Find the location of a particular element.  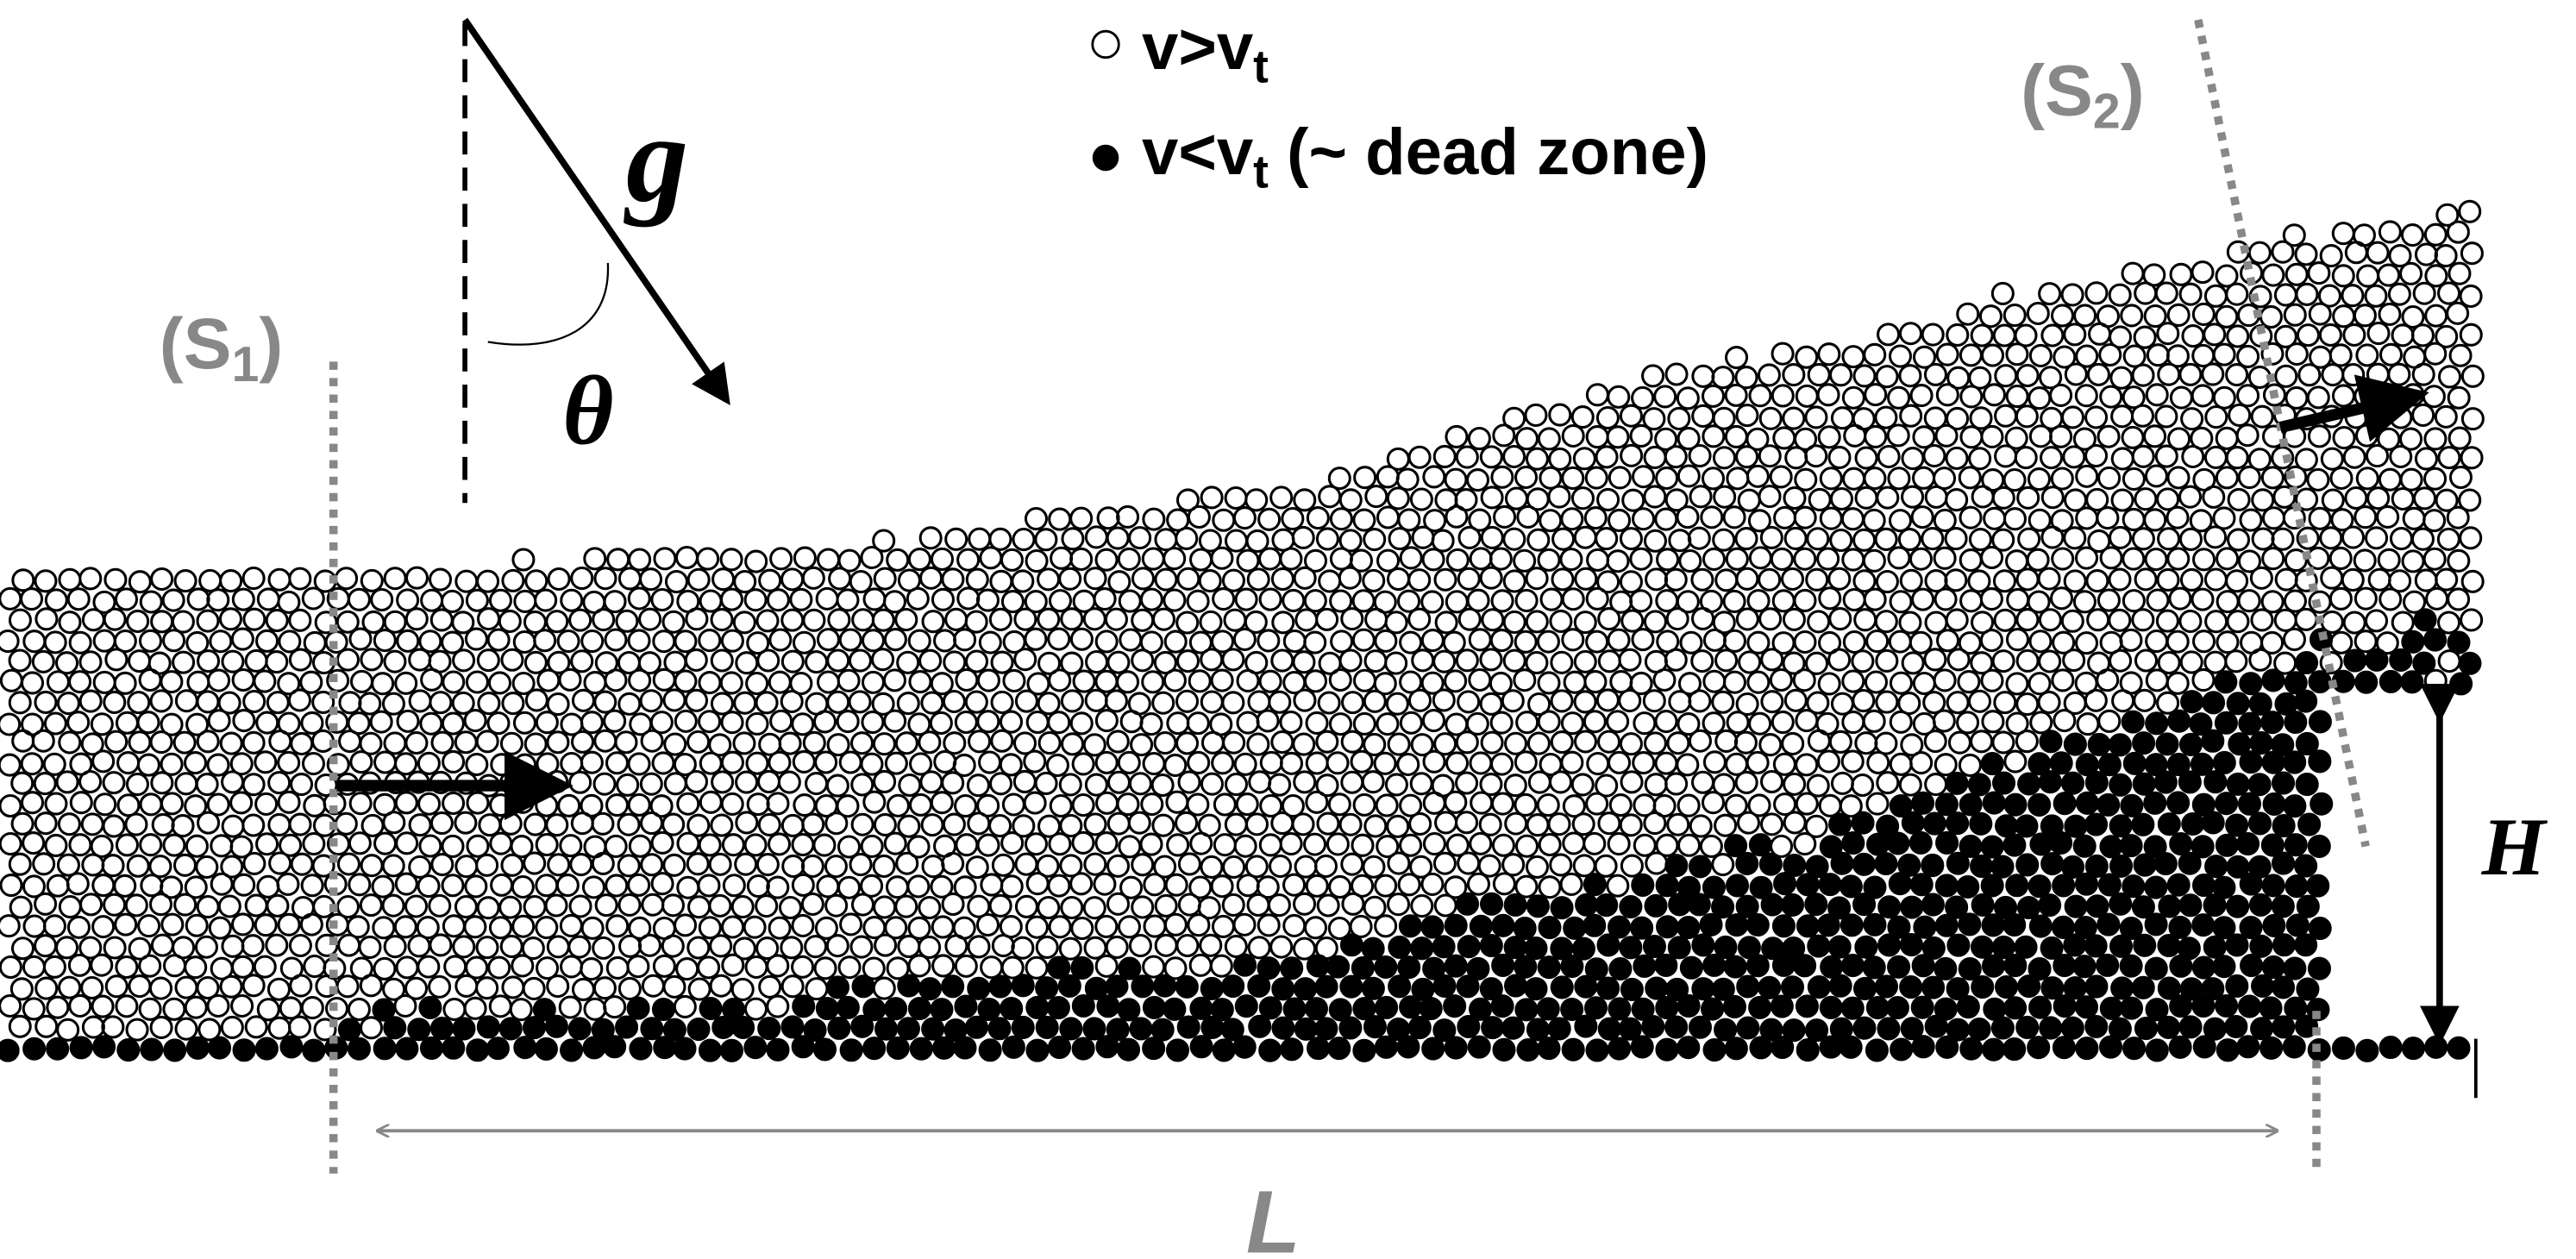

legend-open-text: v>vt is located at coordinates (1205, 51).